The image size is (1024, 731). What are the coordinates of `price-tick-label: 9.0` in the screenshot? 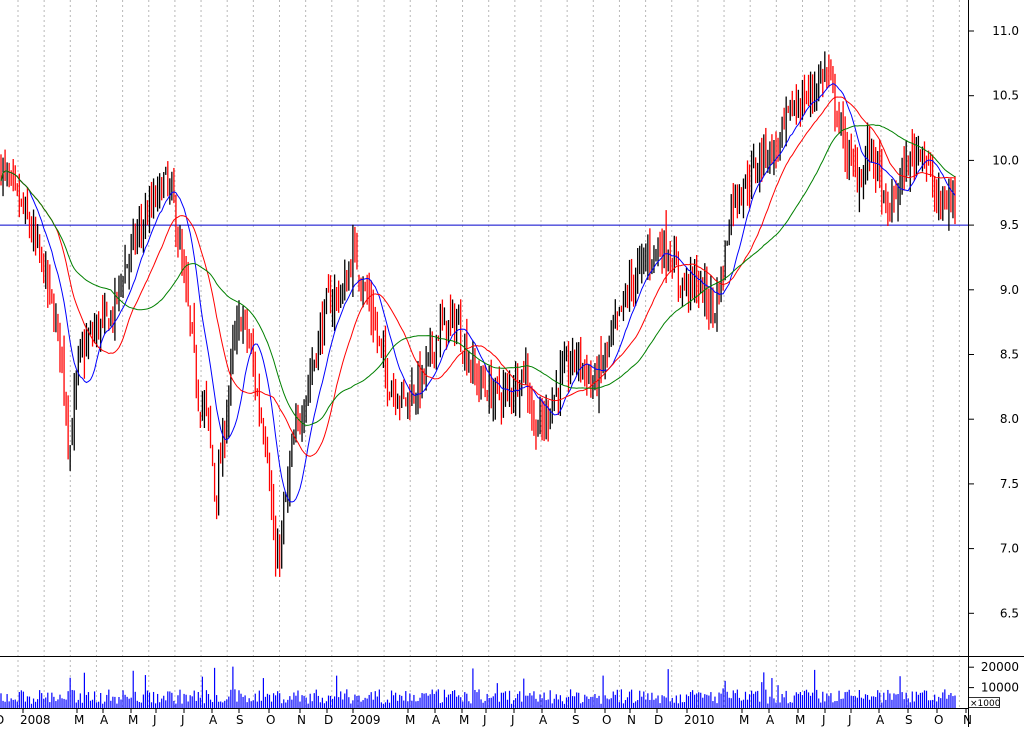 It's located at (1009, 290).